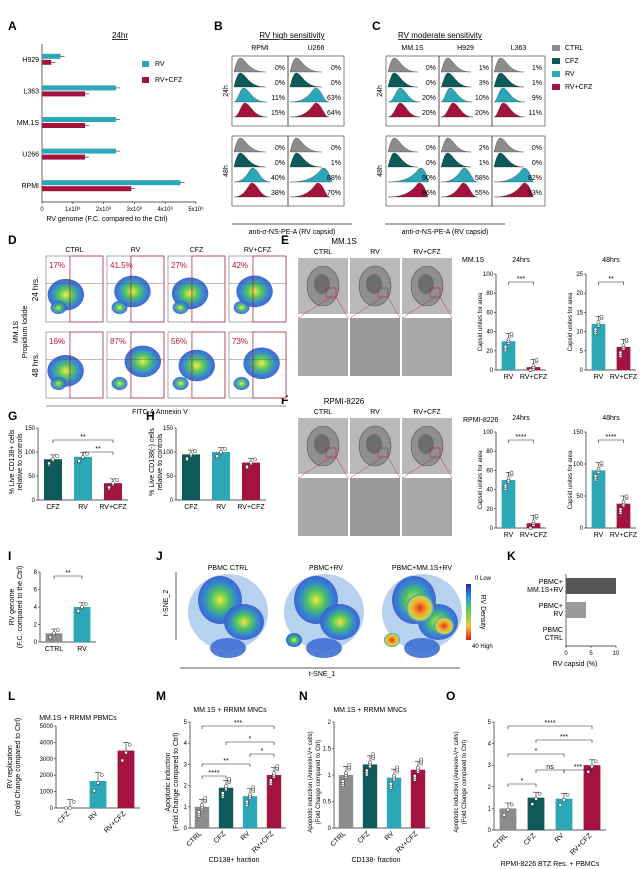 This screenshot has width=642, height=869. What do you see at coordinates (519, 48) in the screenshot?
I see `sample-label: L363` at bounding box center [519, 48].